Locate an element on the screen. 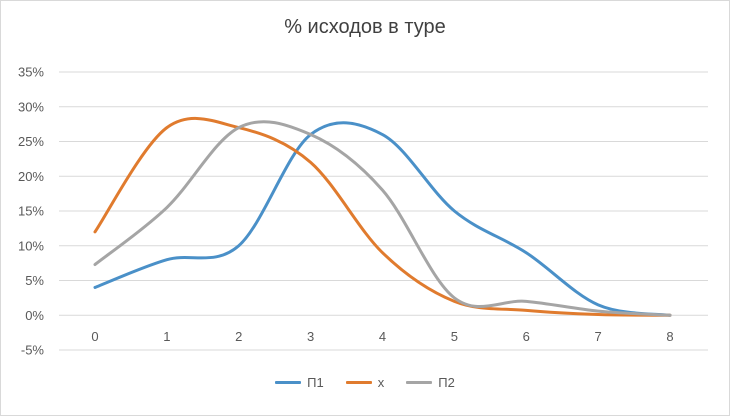 The height and width of the screenshot is (416, 730). y-tick-label: -5% is located at coordinates (33, 350).